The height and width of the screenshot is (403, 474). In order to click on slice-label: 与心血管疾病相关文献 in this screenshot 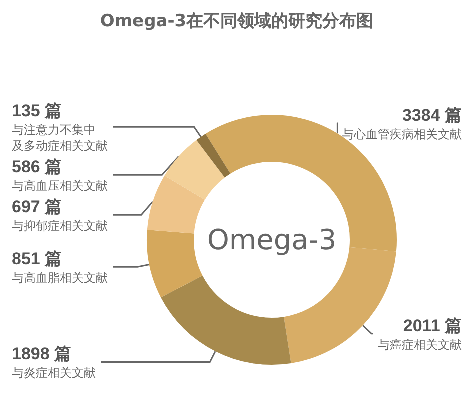, I will do `click(402, 134)`.